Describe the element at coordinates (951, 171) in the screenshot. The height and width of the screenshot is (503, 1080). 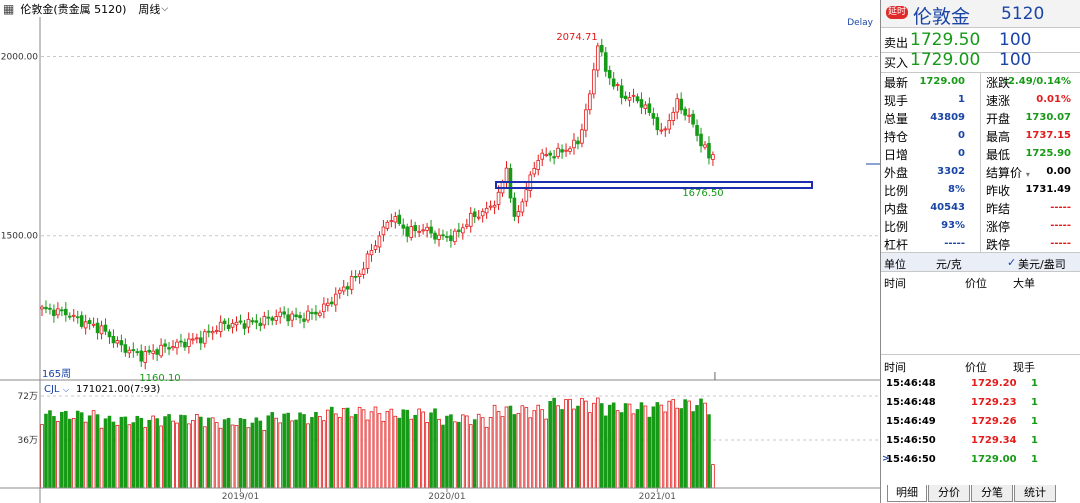
I see `stat-value: 3302` at that location.